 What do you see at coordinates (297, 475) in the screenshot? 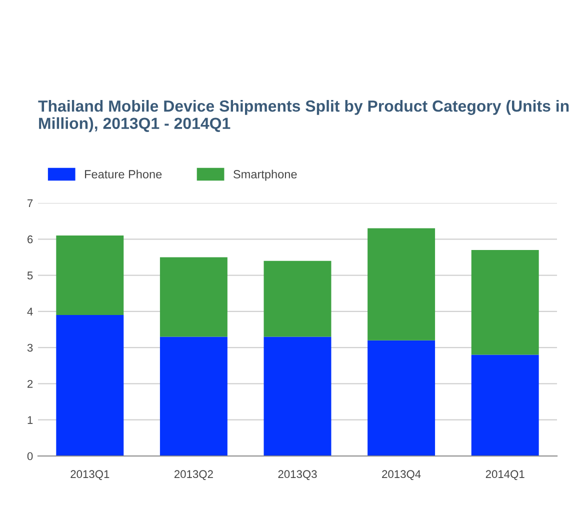
I see `x-tick-label: 2013Q3` at bounding box center [297, 475].